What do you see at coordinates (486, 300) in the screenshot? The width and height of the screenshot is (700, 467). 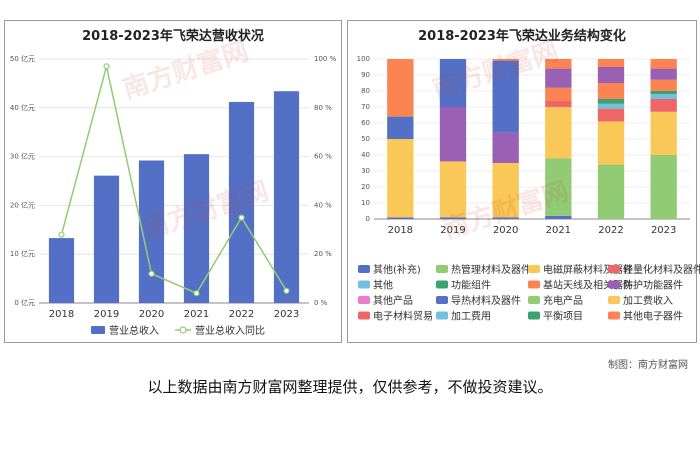 I see `legend-label: 导热材料及器件` at bounding box center [486, 300].